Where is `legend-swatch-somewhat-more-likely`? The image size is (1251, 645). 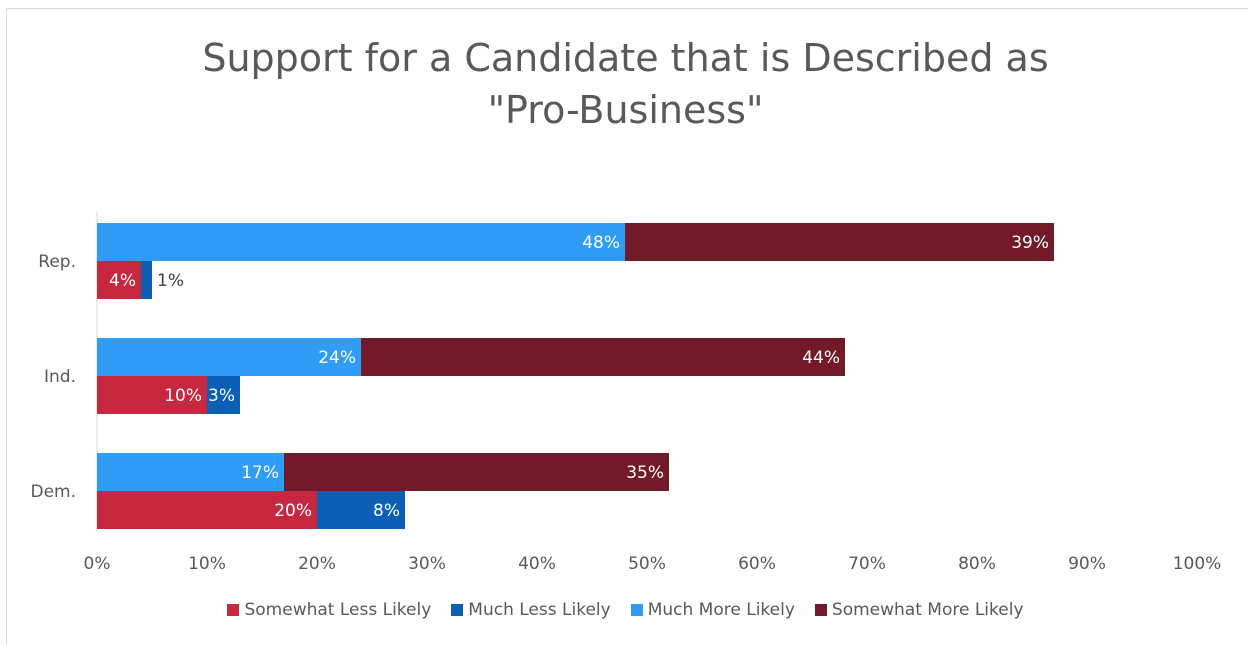 legend-swatch-somewhat-more-likely is located at coordinates (820, 610).